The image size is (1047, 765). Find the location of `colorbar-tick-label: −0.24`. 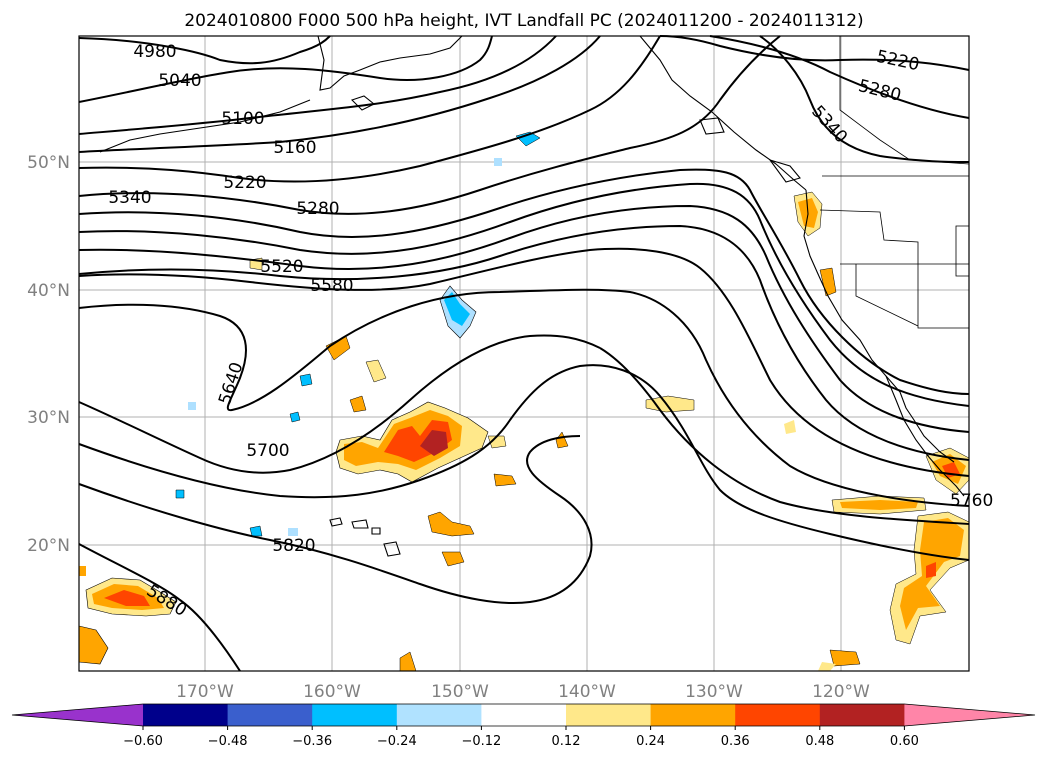

colorbar-tick-label: −0.24 is located at coordinates (397, 741).